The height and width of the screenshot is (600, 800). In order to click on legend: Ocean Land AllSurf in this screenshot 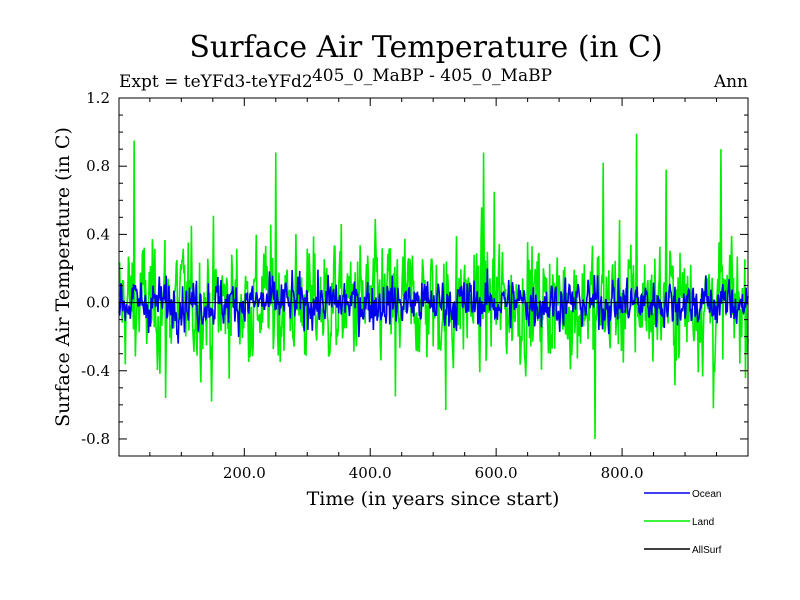, I will do `click(683, 522)`.